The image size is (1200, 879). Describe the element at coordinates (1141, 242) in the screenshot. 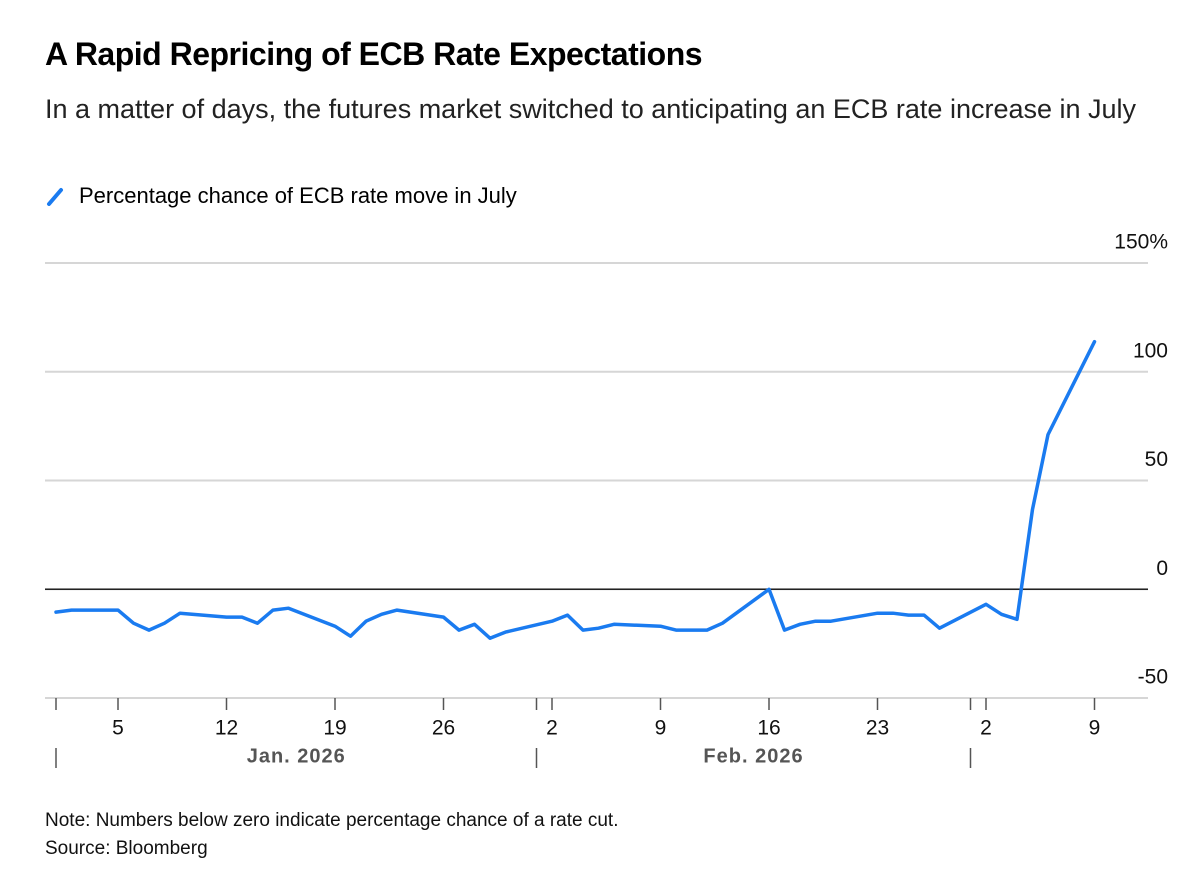

I see `y-tick-label: 150%` at that location.